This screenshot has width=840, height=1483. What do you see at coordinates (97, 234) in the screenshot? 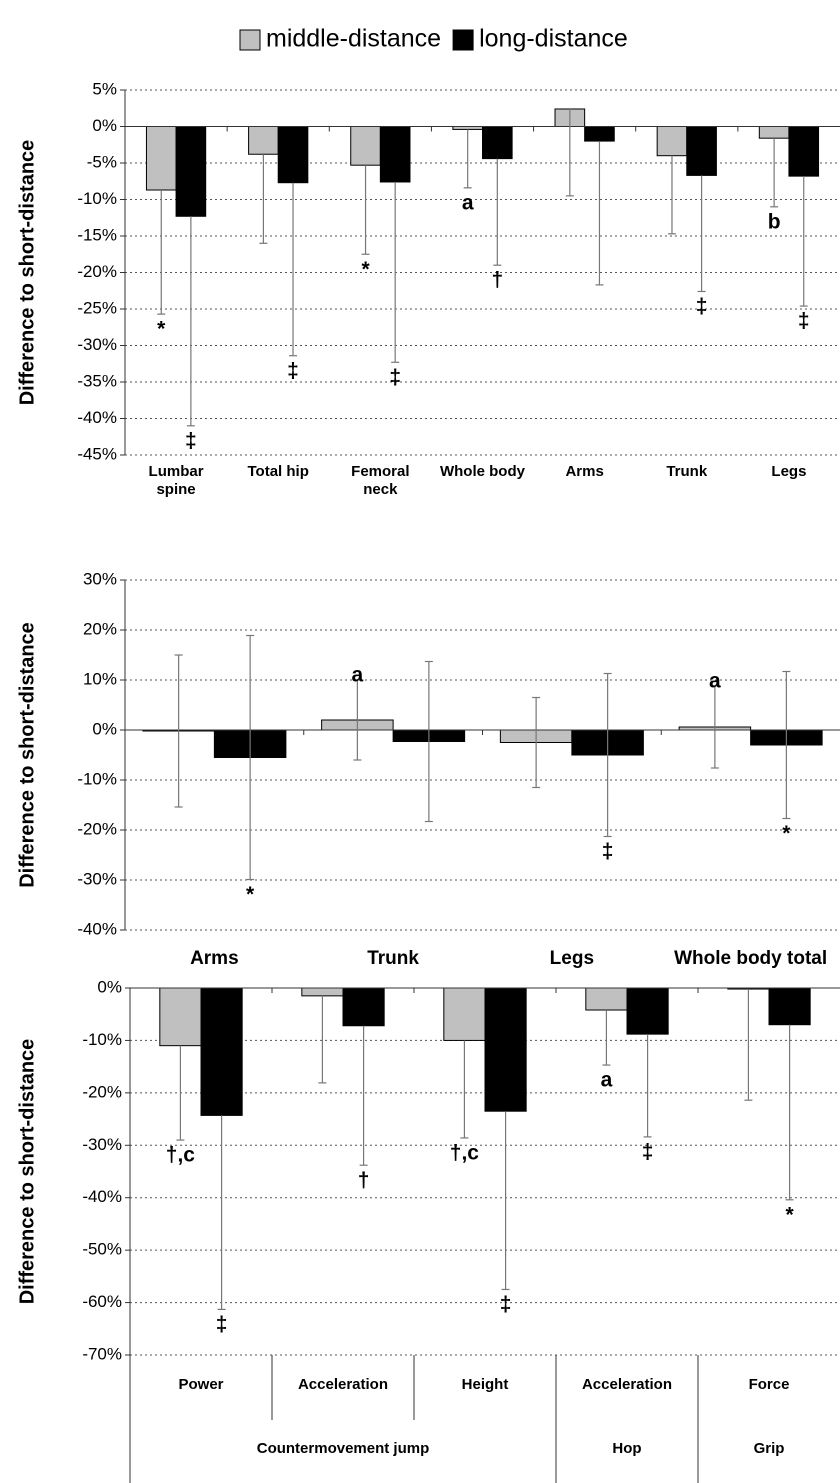
I see `y-tick-label: -15%` at bounding box center [97, 234].